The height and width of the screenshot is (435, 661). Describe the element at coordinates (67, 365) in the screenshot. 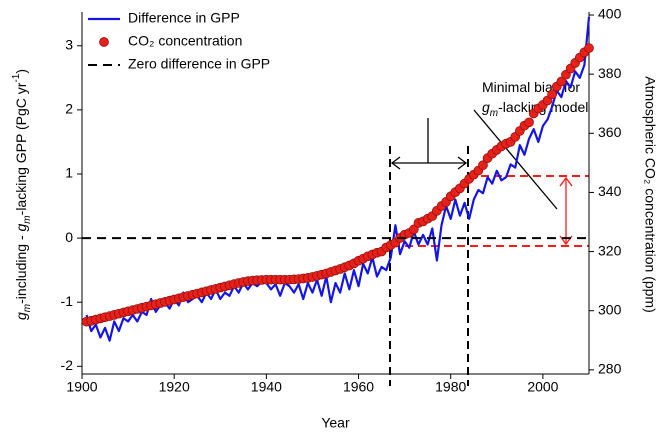

I see `y-tick-label: -2` at that location.